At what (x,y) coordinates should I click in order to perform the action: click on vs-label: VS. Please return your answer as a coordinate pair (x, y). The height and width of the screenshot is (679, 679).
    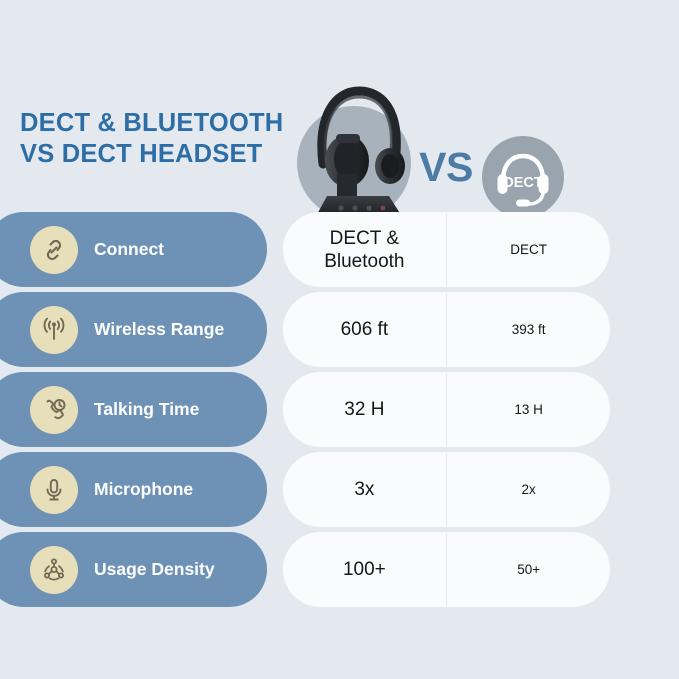
    Looking at the image, I should click on (446, 167).